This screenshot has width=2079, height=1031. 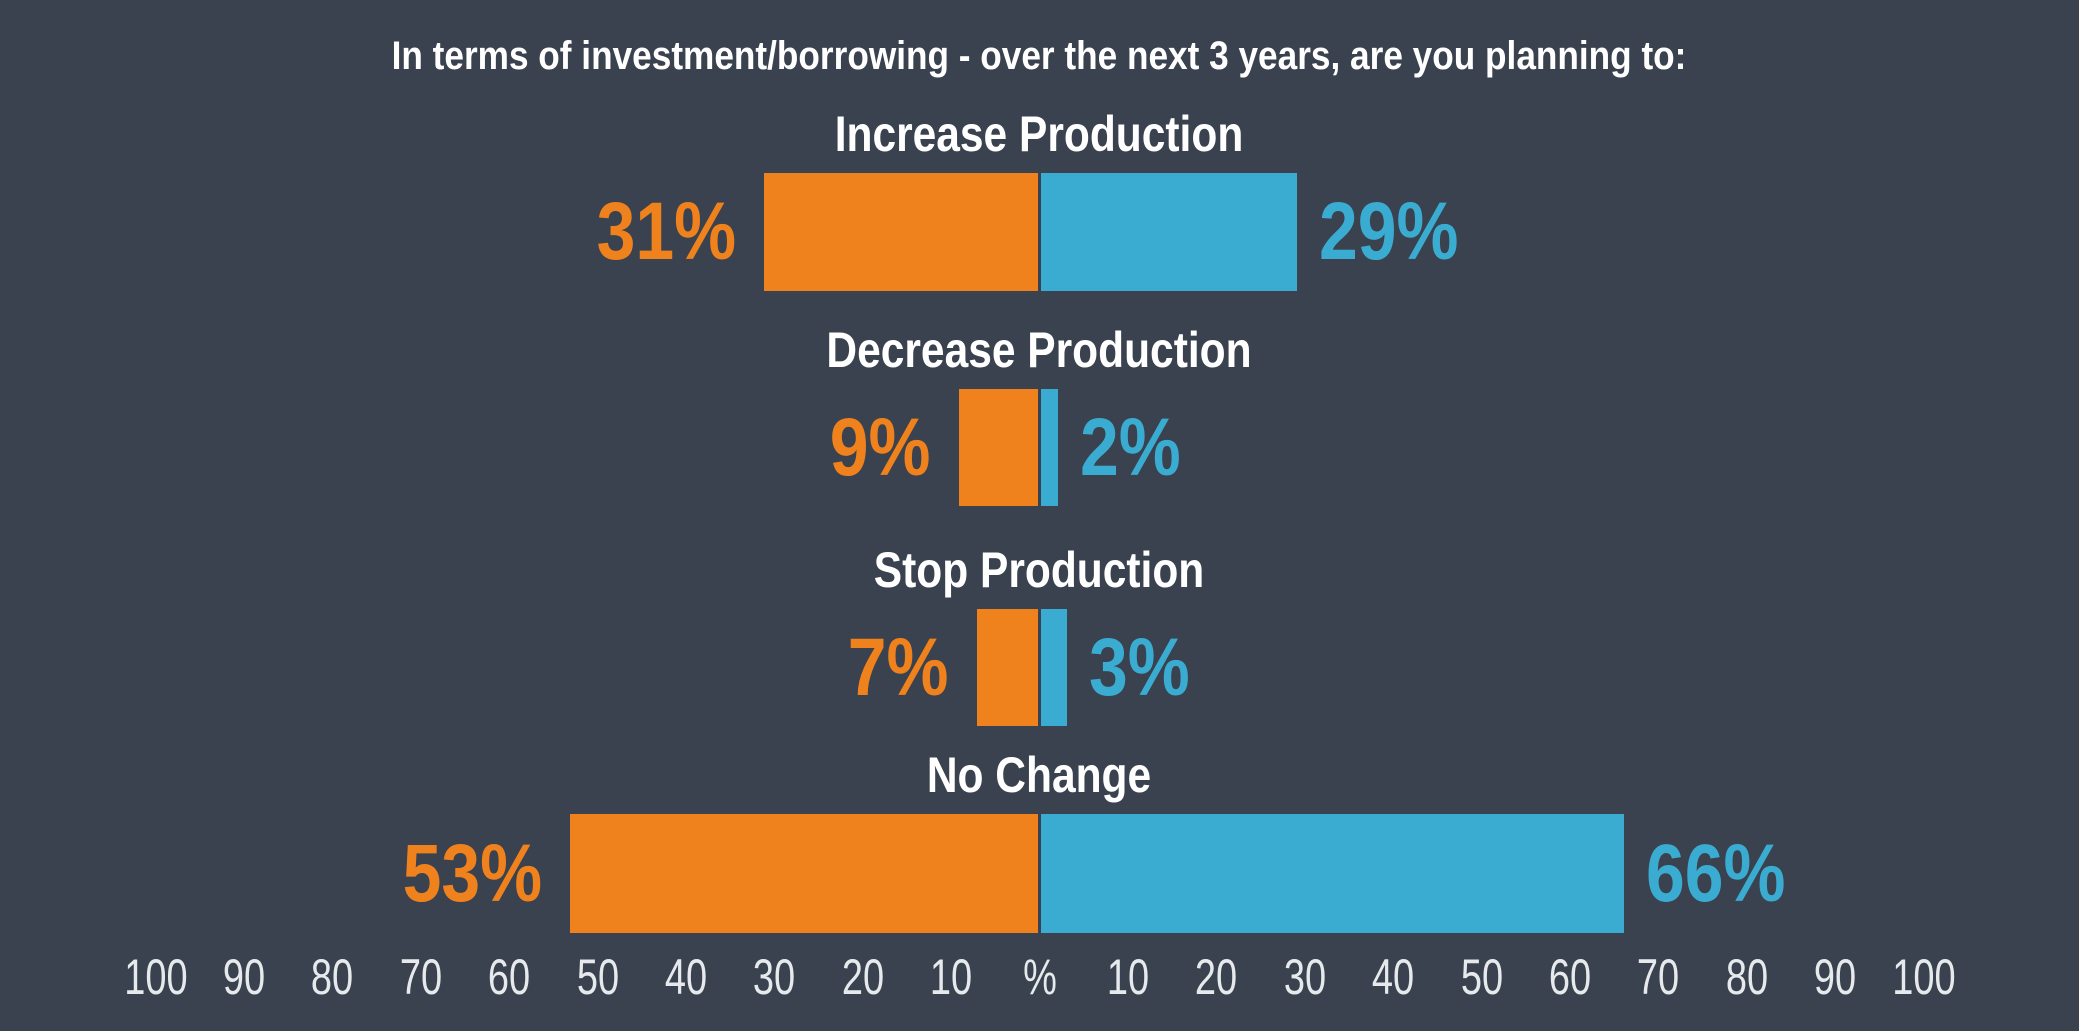 I want to click on axis-tick-left-80: 80, so click(x=332, y=977).